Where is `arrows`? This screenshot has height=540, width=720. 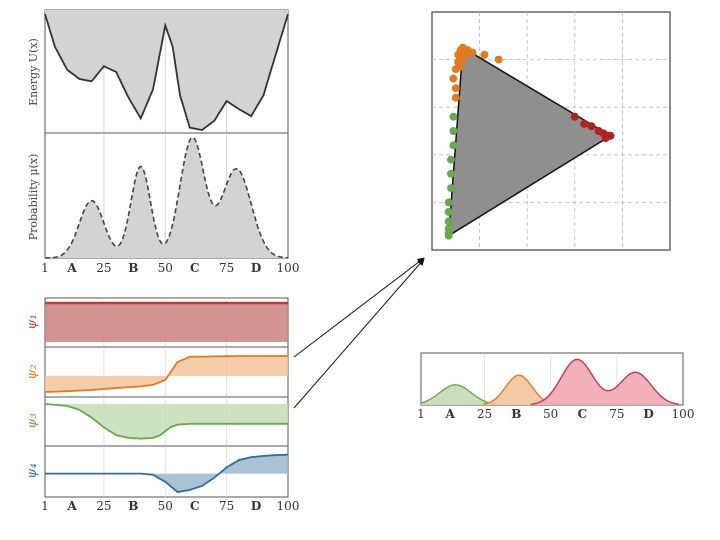
arrows is located at coordinates (359, 333).